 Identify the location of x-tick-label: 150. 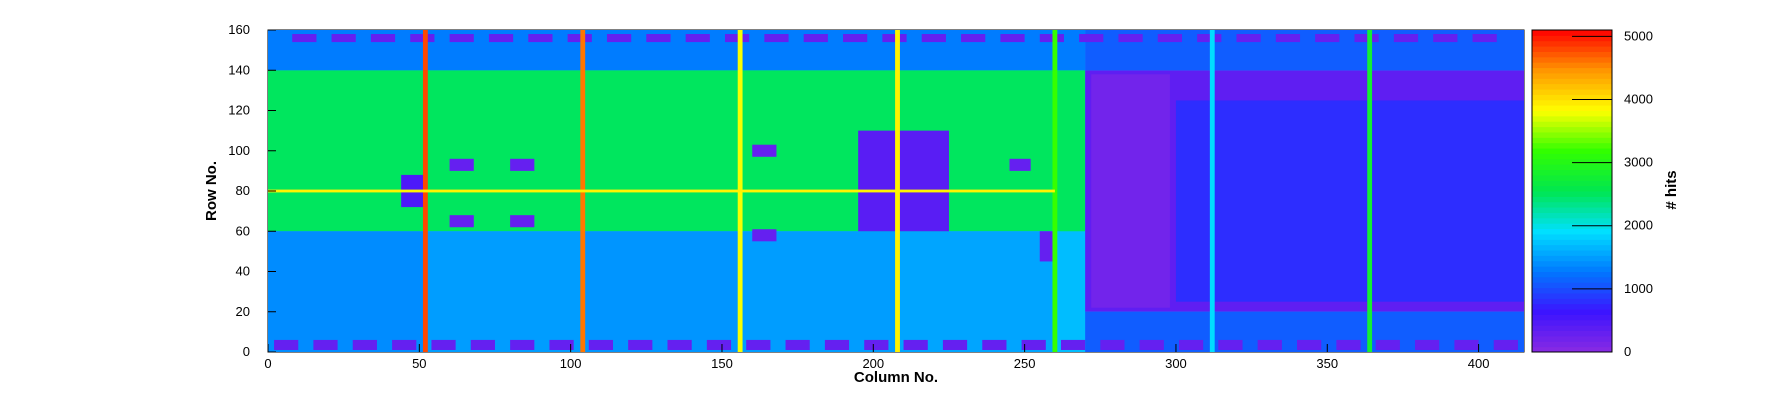
(722, 363).